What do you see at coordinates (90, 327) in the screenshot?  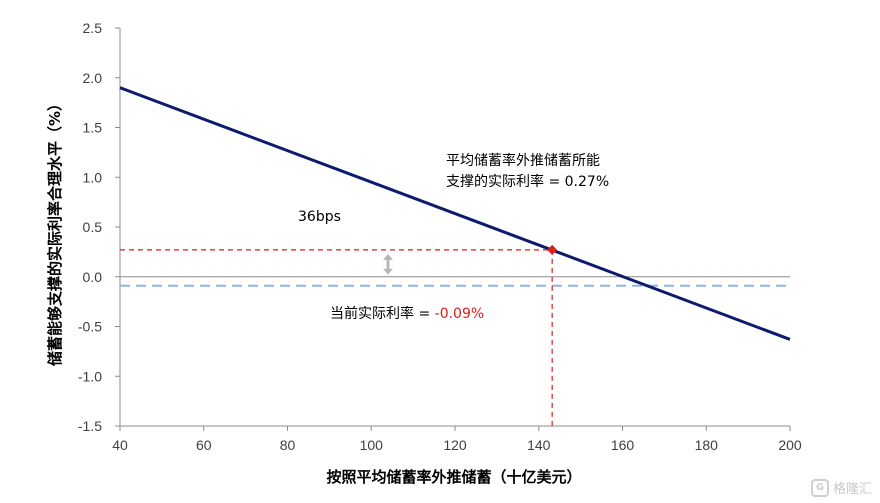 I see `y-tick-label: -0.5` at bounding box center [90, 327].